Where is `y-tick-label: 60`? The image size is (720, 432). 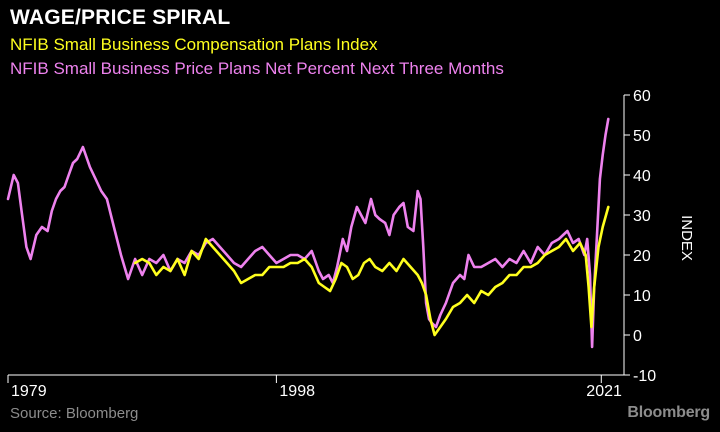 y-tick-label: 60 is located at coordinates (642, 96).